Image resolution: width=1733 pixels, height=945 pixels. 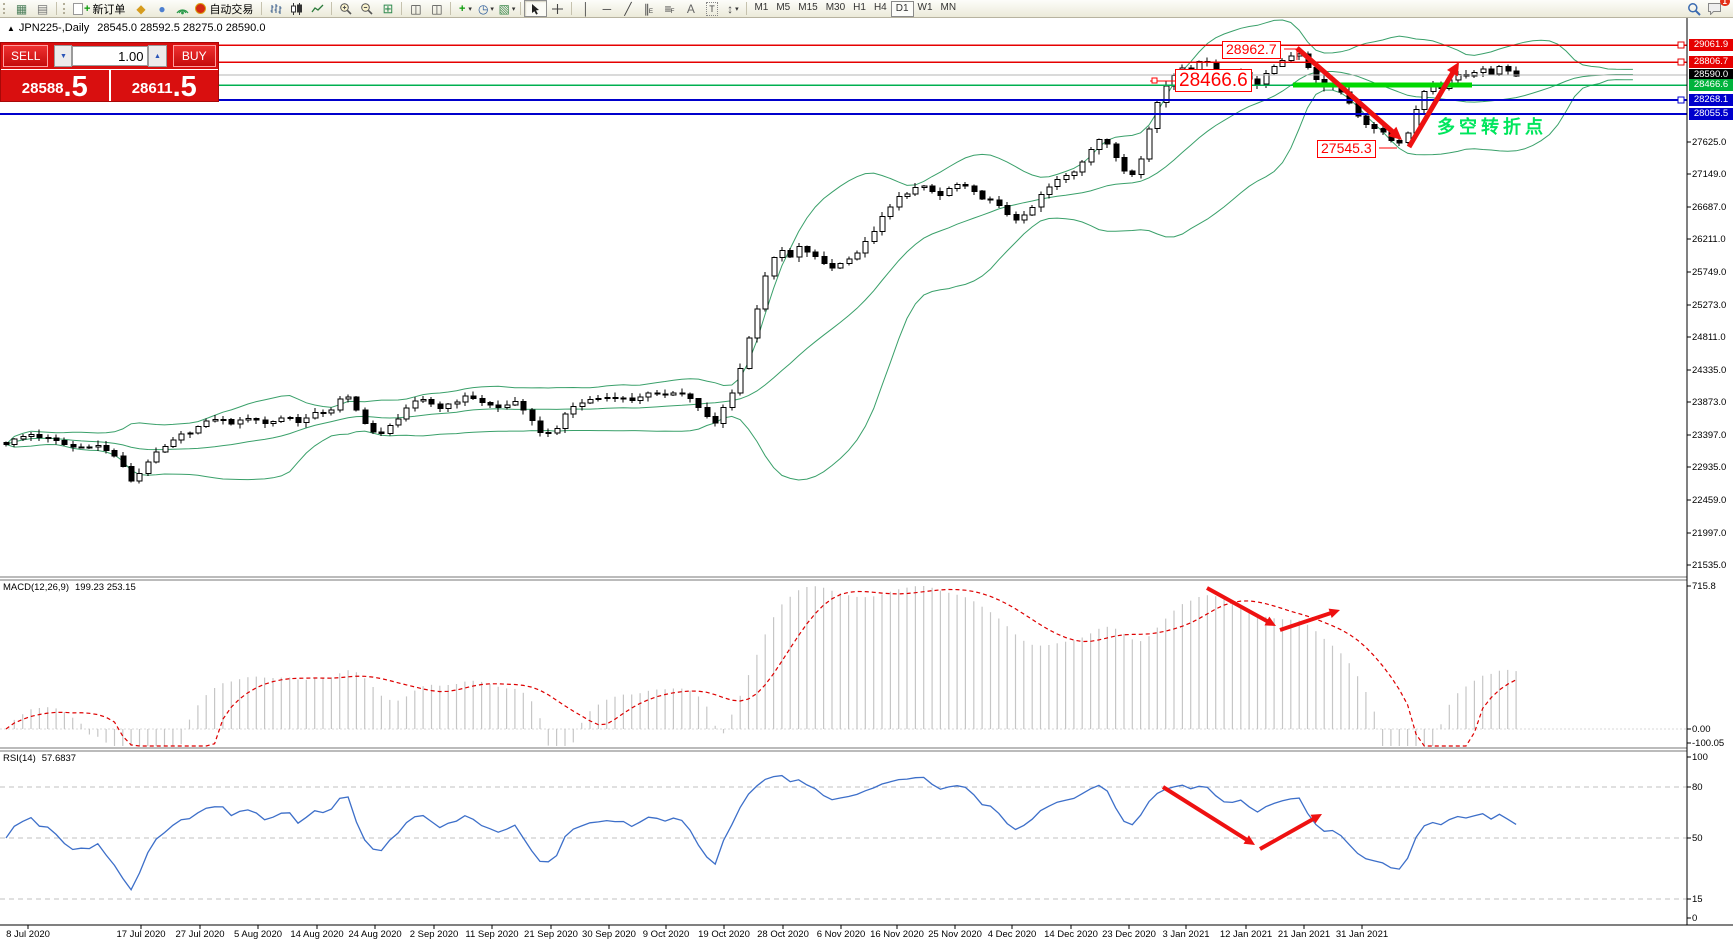 I want to click on date-label: 31 Jan 2021, so click(x=1362, y=934).